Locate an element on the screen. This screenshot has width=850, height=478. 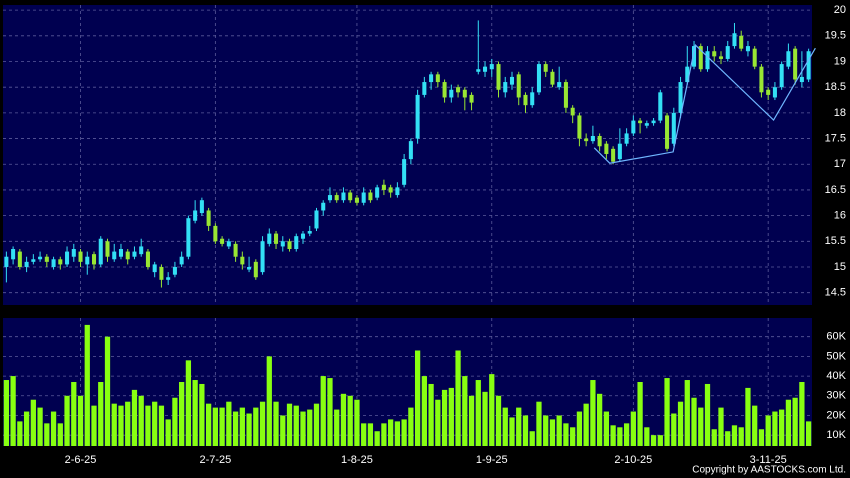
y-tick-label: 60K is located at coordinates (836, 337).